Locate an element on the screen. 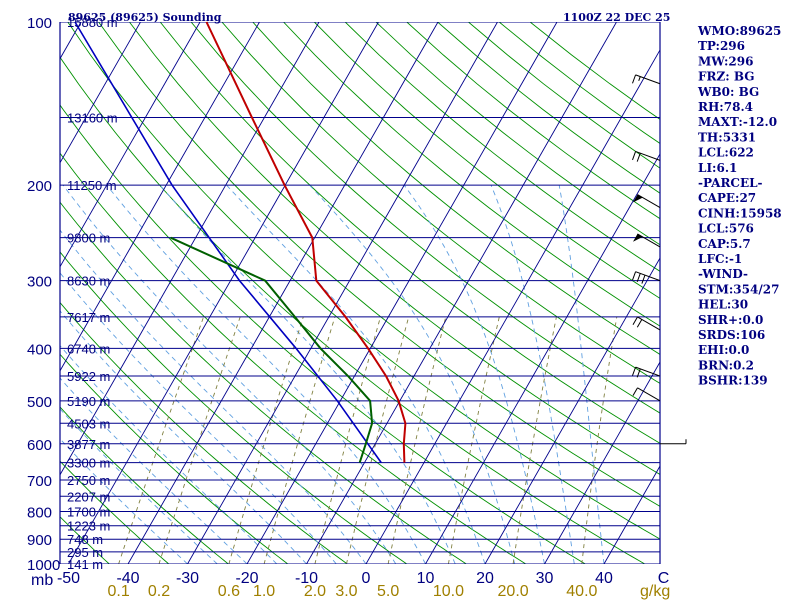 This screenshot has height=600, width=800. sounding-index-item: EHI:0.0 is located at coordinates (723, 350).